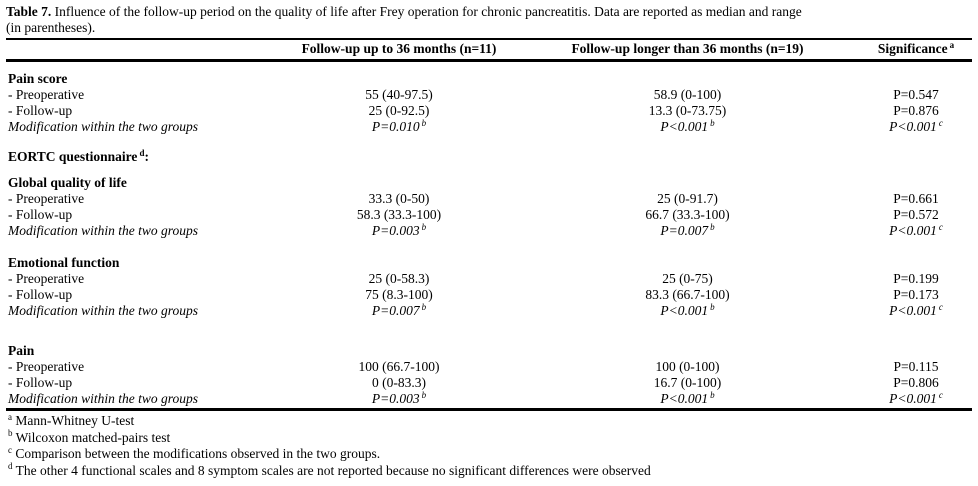 The image size is (978, 486). I want to click on section-heading: Pain, so click(21, 350).